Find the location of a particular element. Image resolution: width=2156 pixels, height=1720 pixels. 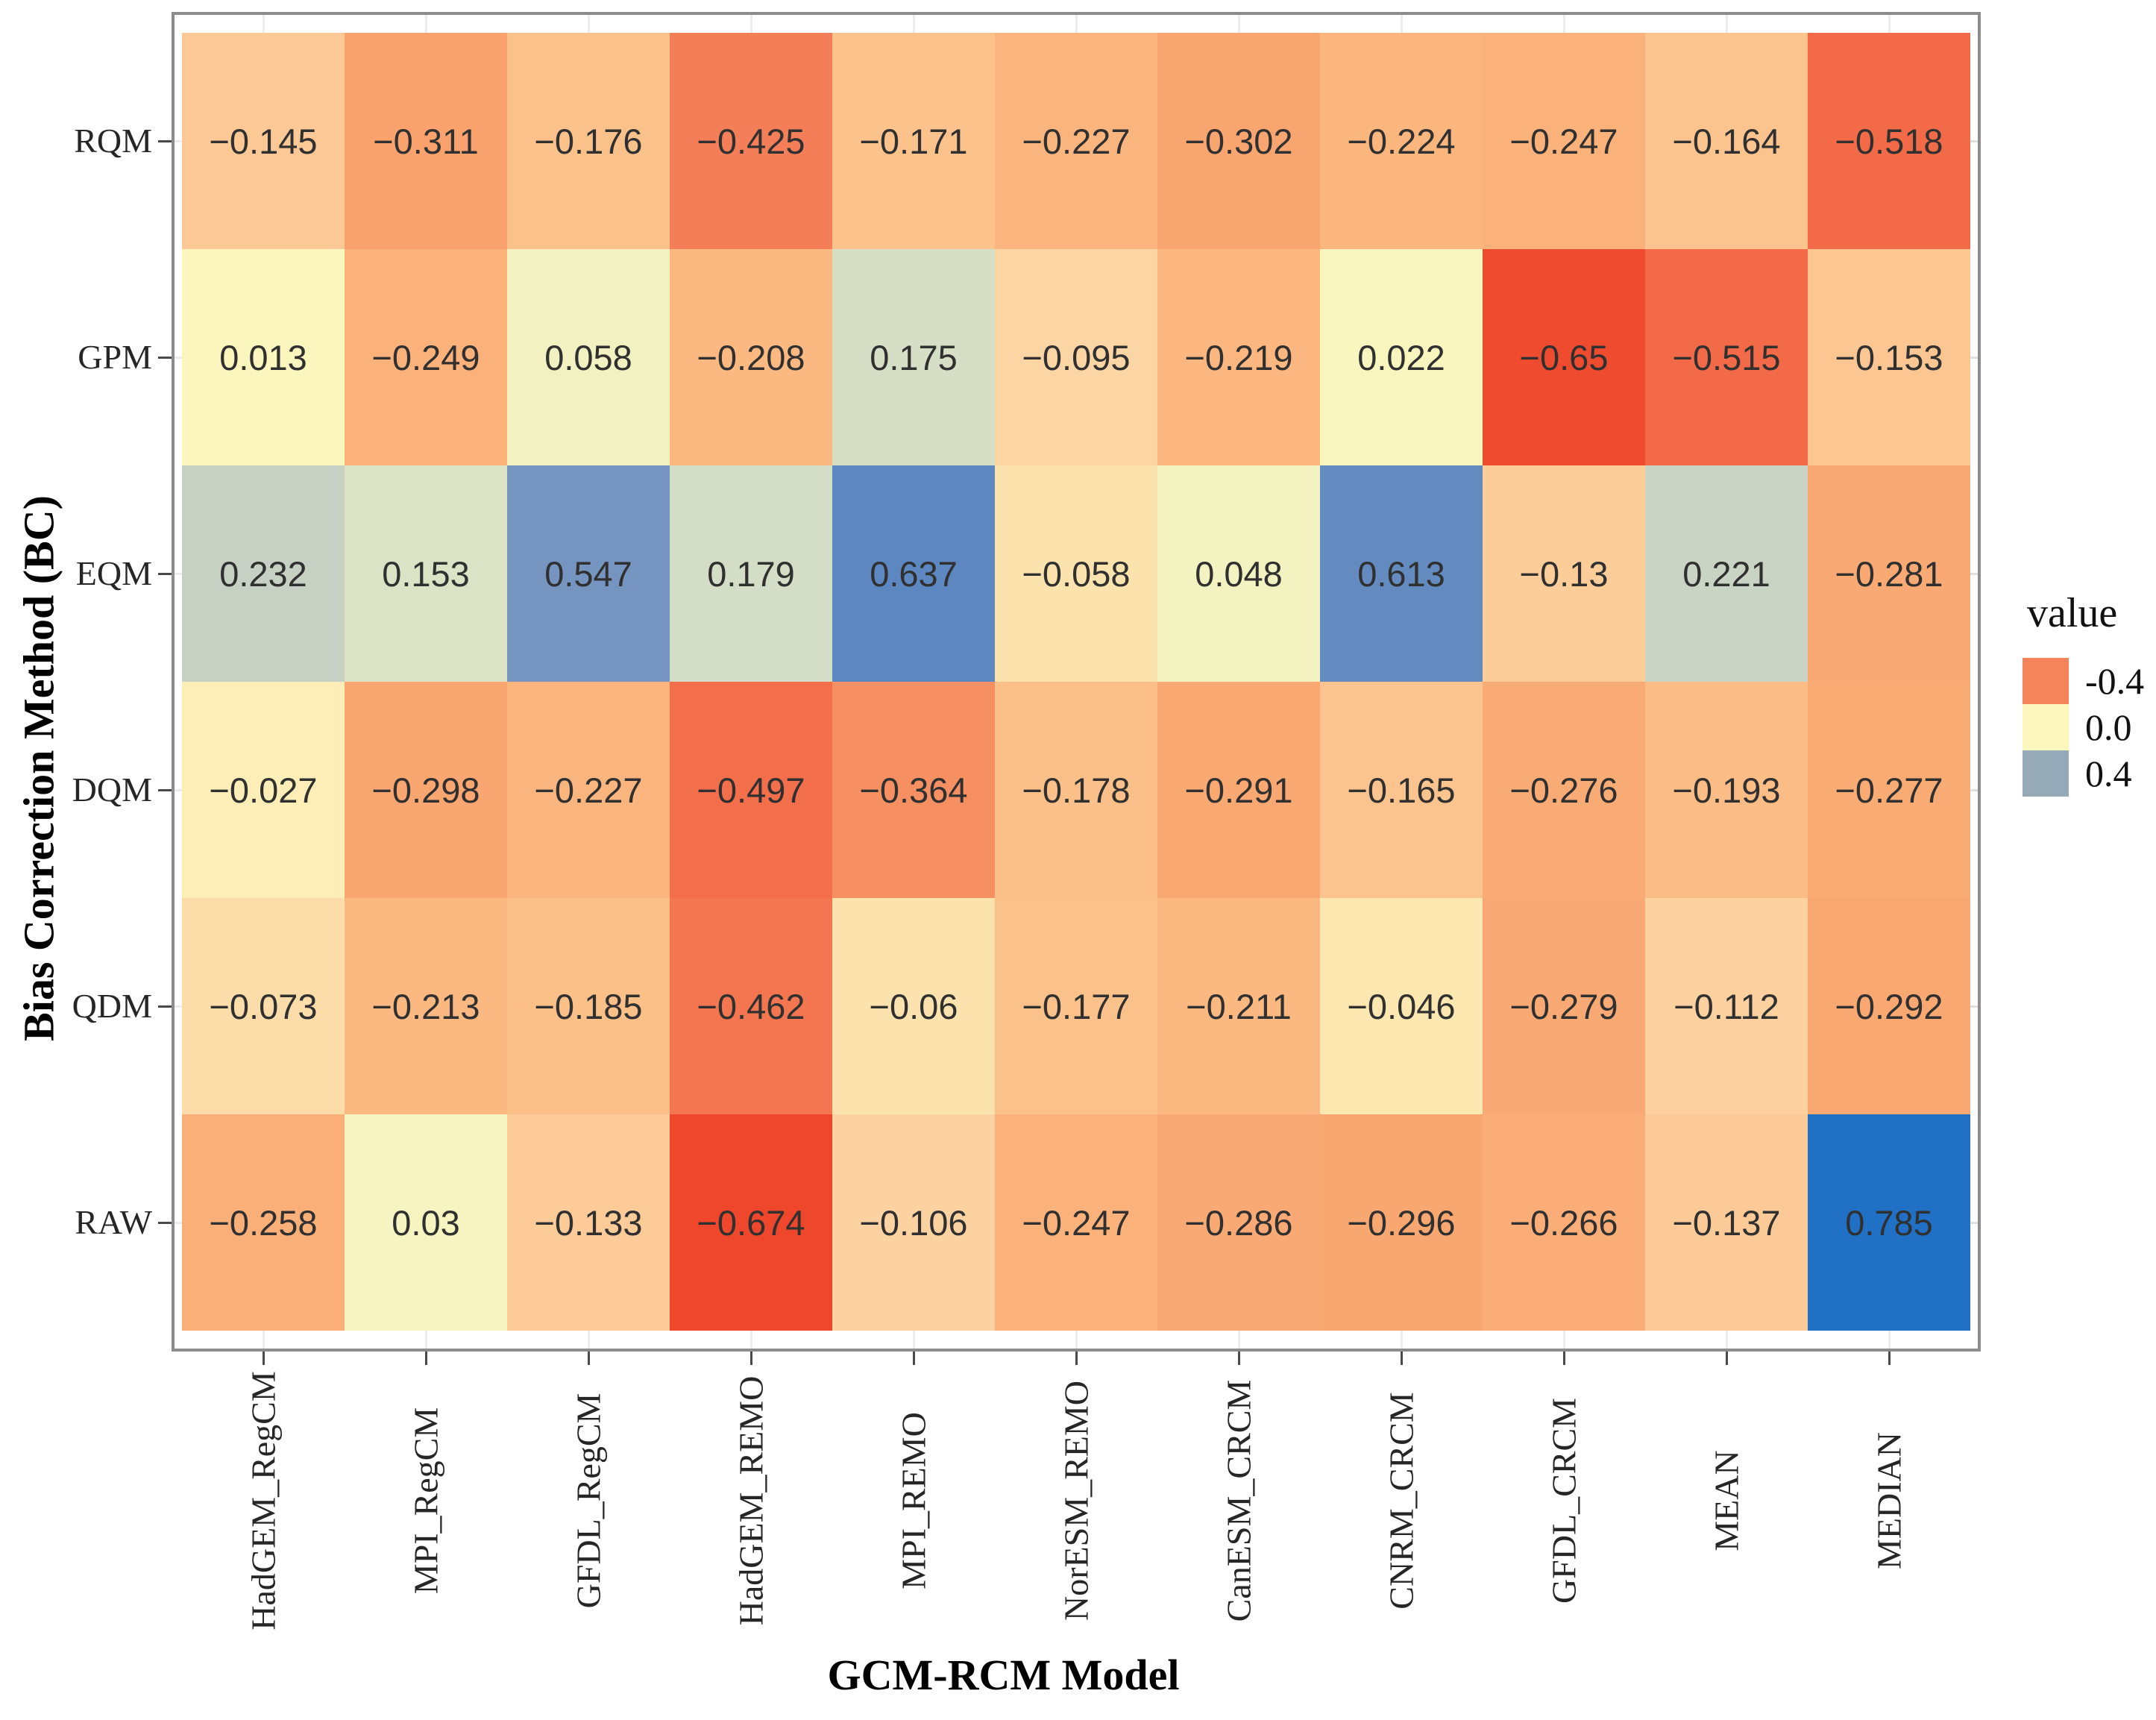

heatmap-cell: −0.095 is located at coordinates (1076, 357).